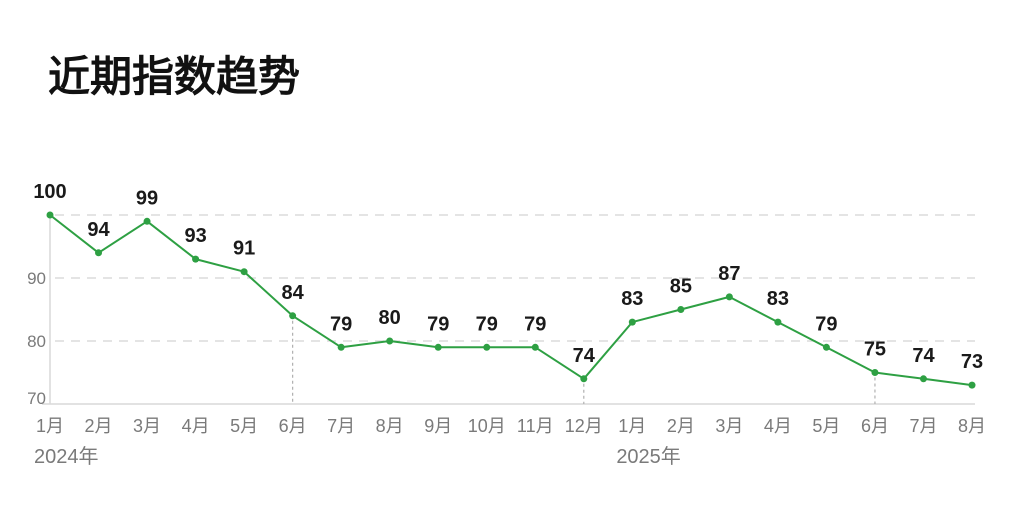 This screenshot has width=1024, height=523. I want to click on data-label: 84, so click(293, 293).